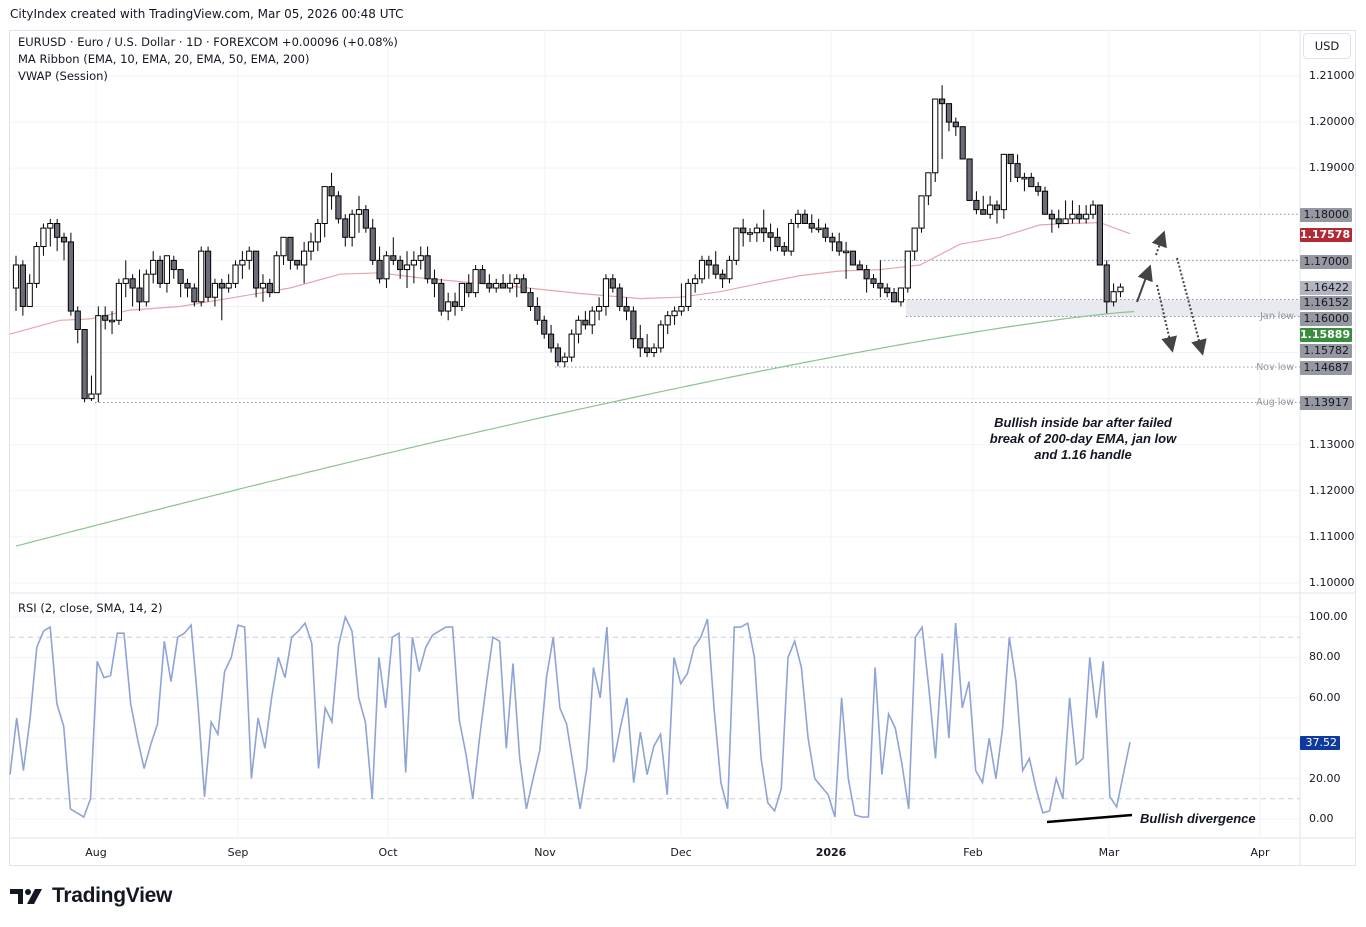 The width and height of the screenshot is (1366, 927). What do you see at coordinates (1326, 351) in the screenshot?
I see `price-tag: 1.15782` at bounding box center [1326, 351].